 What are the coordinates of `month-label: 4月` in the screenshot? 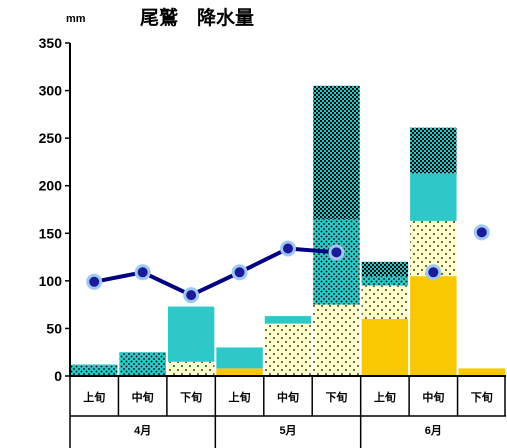 It's located at (142, 430).